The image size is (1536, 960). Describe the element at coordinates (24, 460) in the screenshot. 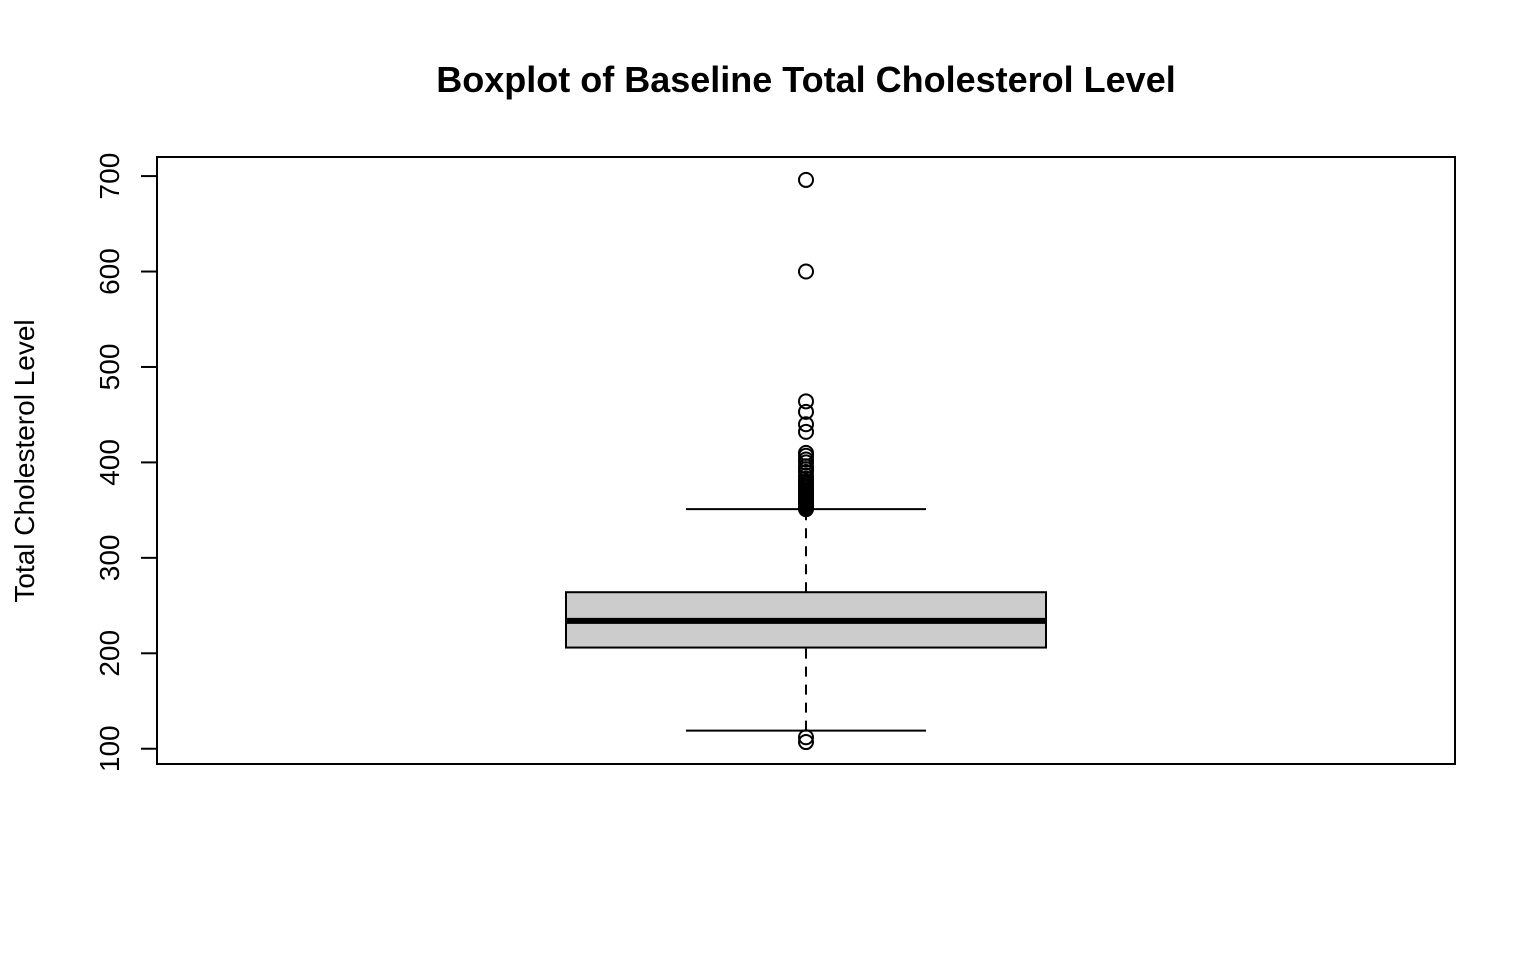

I see `y-axis-label: Total Cholesterol Level` at that location.